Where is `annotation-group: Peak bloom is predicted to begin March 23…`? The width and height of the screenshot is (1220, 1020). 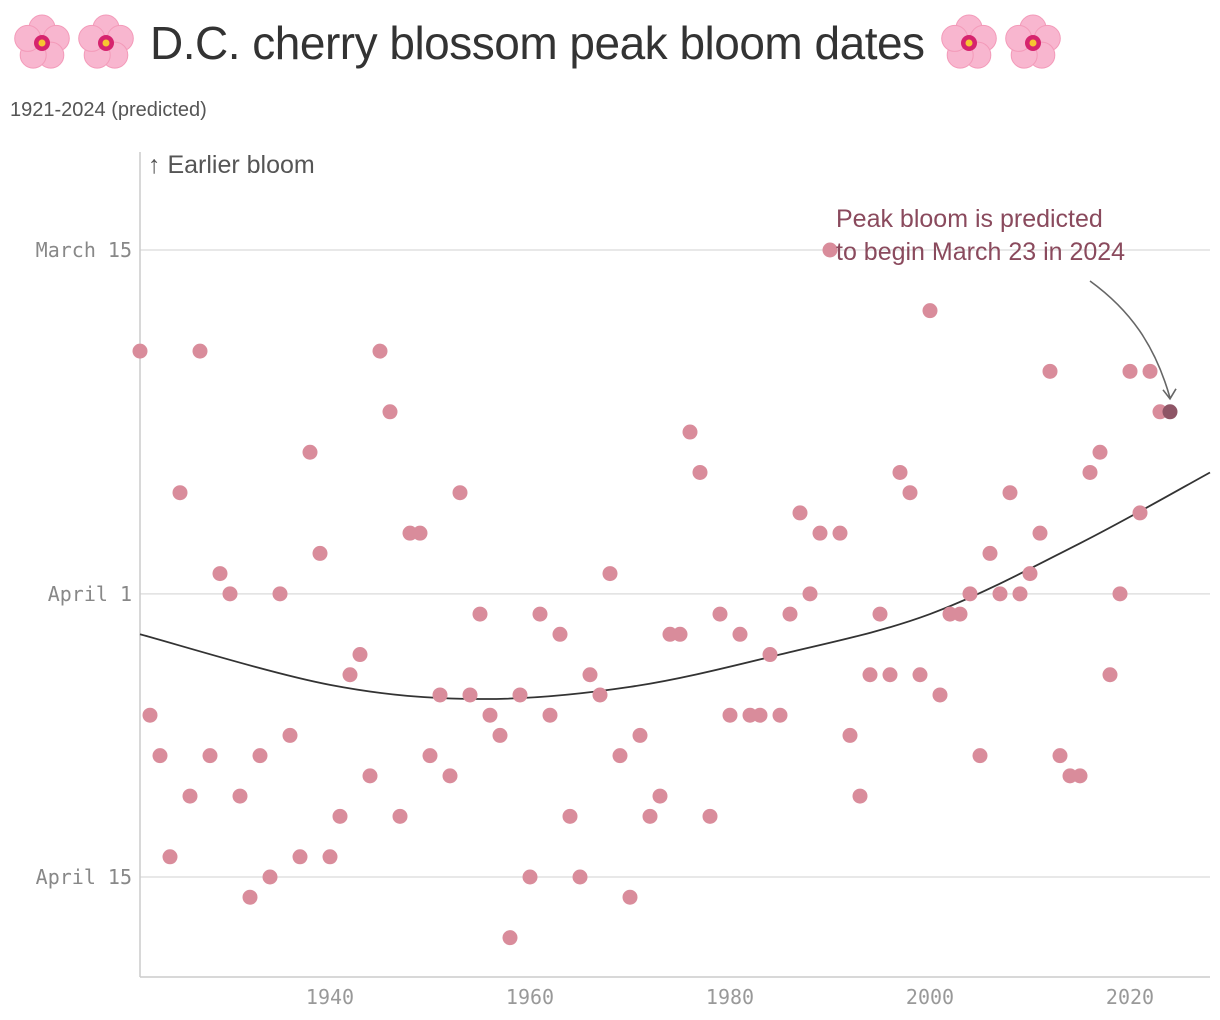 annotation-group: Peak bloom is predicted to begin March 23… is located at coordinates (1006, 303).